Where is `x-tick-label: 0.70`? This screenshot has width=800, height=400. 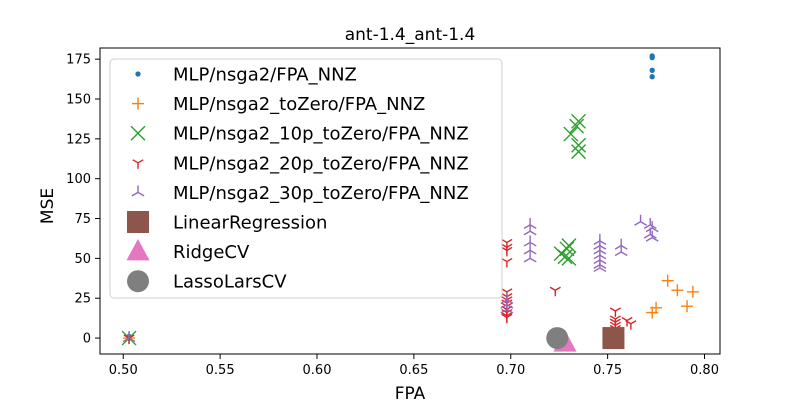
x-tick-label: 0.70 is located at coordinates (510, 370).